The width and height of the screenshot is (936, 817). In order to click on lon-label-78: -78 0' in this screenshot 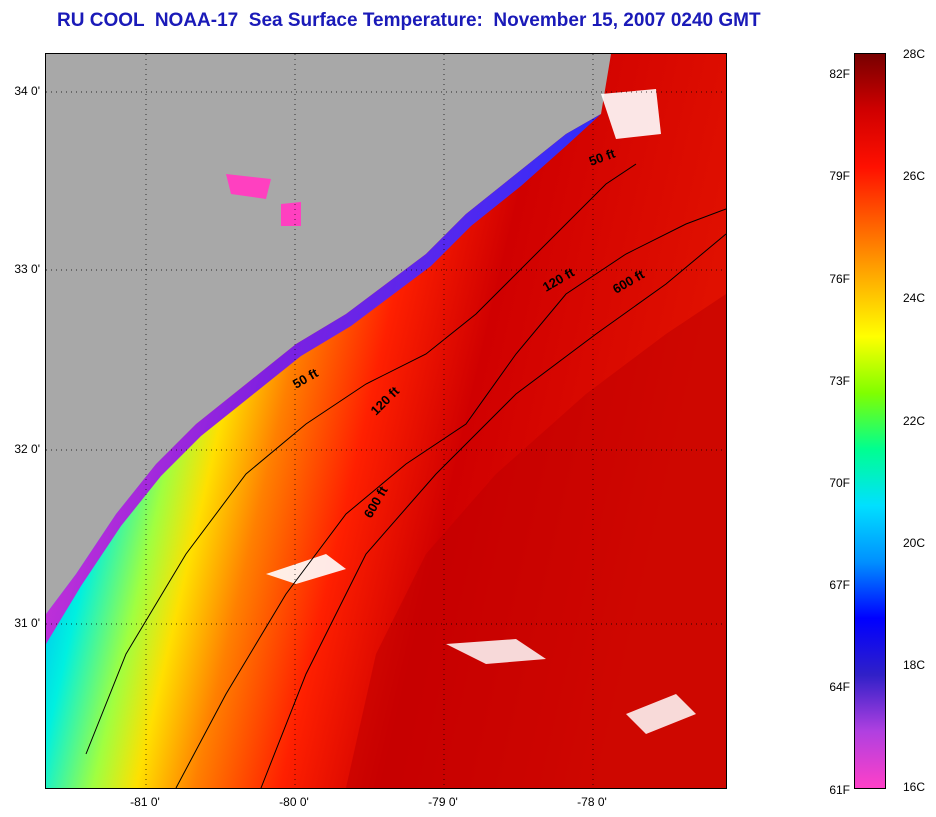, I will do `click(592, 802)`.